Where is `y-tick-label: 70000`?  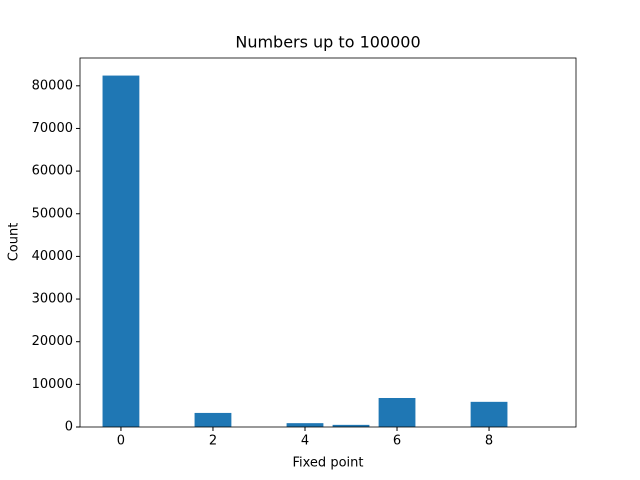 y-tick-label: 70000 is located at coordinates (52, 128).